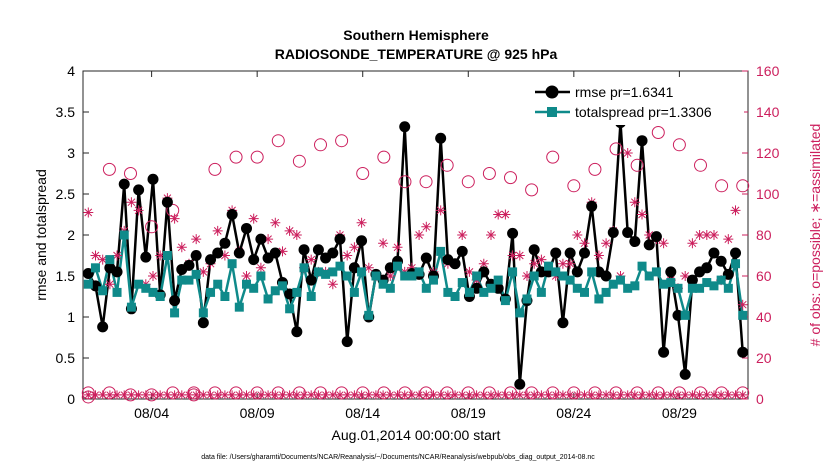 The width and height of the screenshot is (830, 470). Describe the element at coordinates (768, 153) in the screenshot. I see `y-right-tick-label: 120` at that location.